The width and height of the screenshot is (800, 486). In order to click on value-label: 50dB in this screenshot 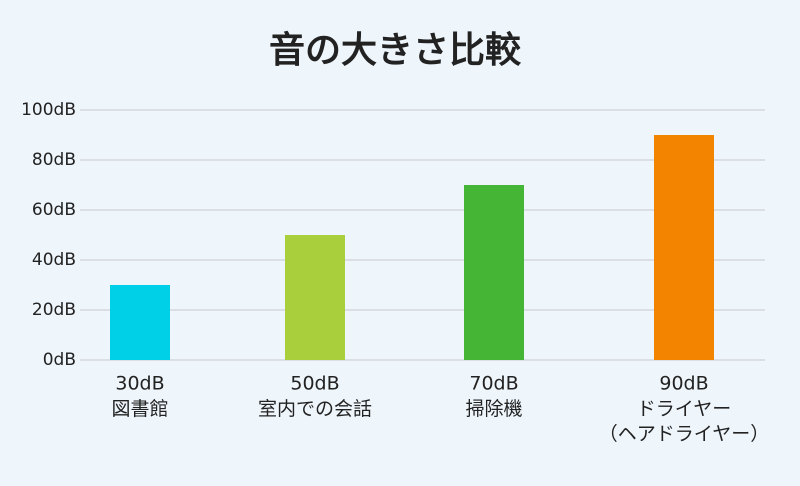, I will do `click(314, 384)`.